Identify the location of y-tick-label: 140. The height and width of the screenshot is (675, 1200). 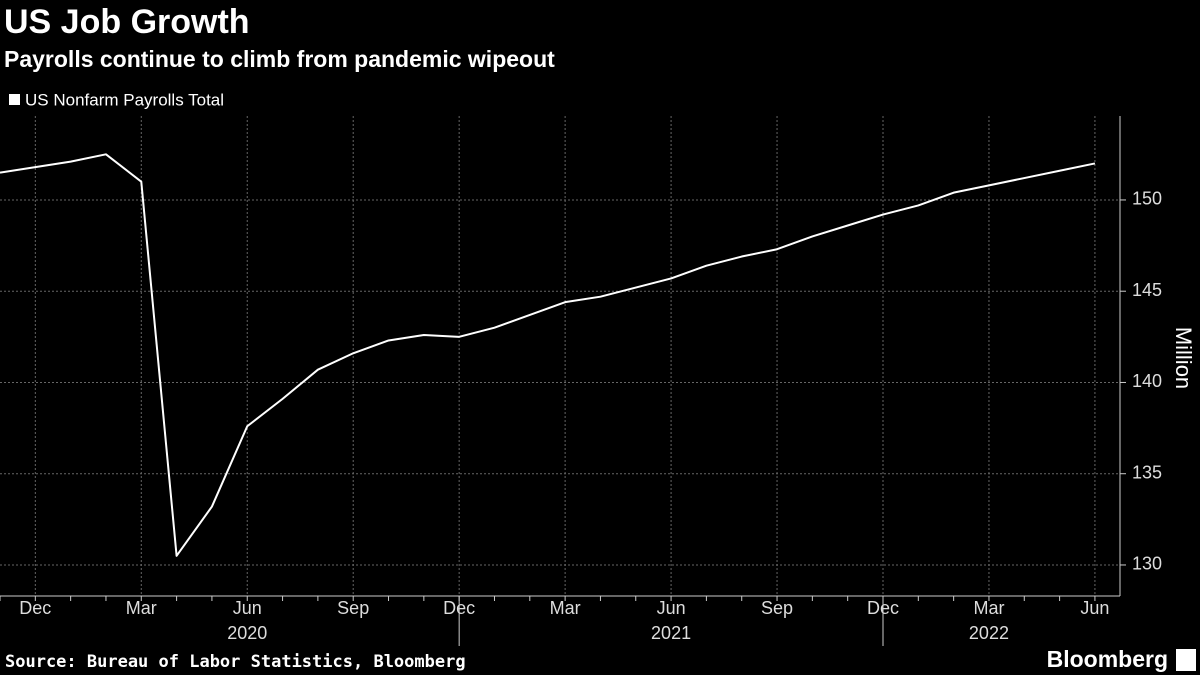
(1147, 381).